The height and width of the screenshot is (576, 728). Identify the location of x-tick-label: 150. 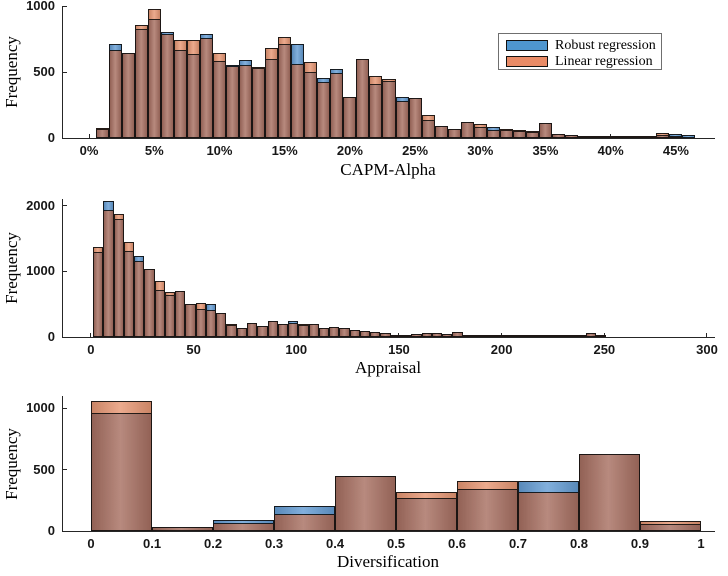
(399, 349).